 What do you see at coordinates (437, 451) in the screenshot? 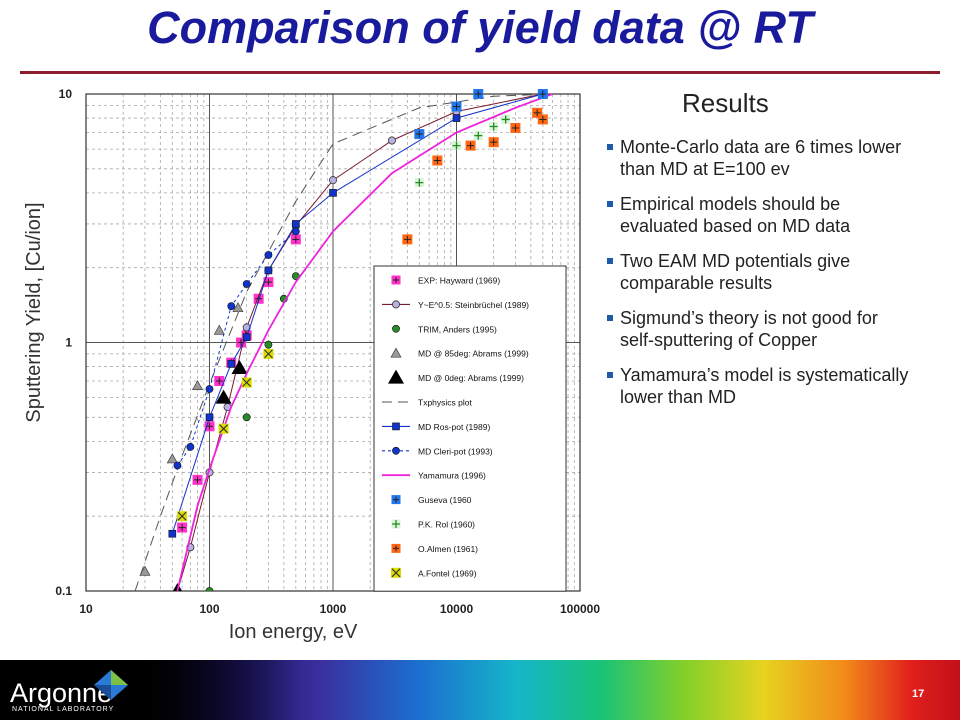
I see `legend-item: MD Cleri-pot (1993)` at bounding box center [437, 451].